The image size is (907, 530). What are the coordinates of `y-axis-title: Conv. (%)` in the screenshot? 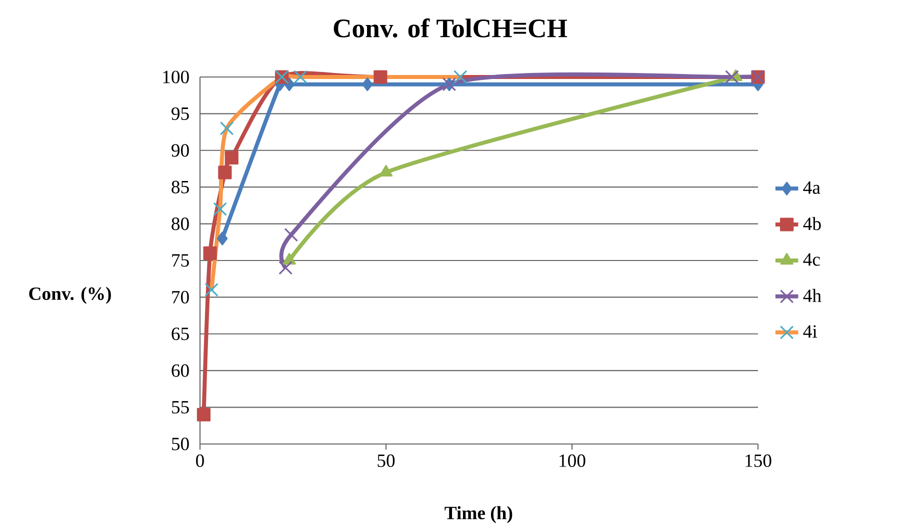 It's located at (70, 295).